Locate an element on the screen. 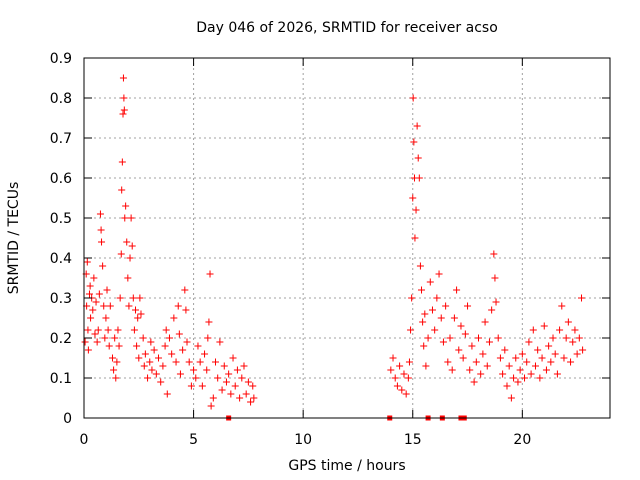 This screenshot has width=640, height=480. y-tick-label: 0.4 is located at coordinates (61, 259).